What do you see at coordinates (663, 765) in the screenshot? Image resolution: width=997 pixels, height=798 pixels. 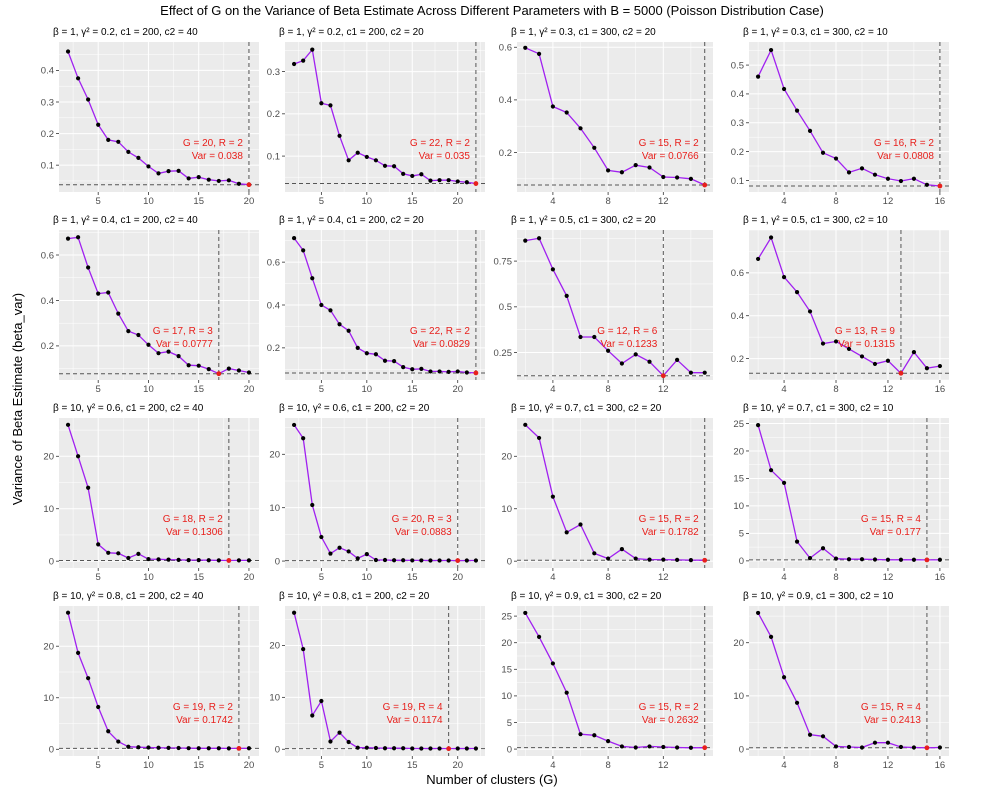 I see `x-tick-label: 12` at bounding box center [663, 765].